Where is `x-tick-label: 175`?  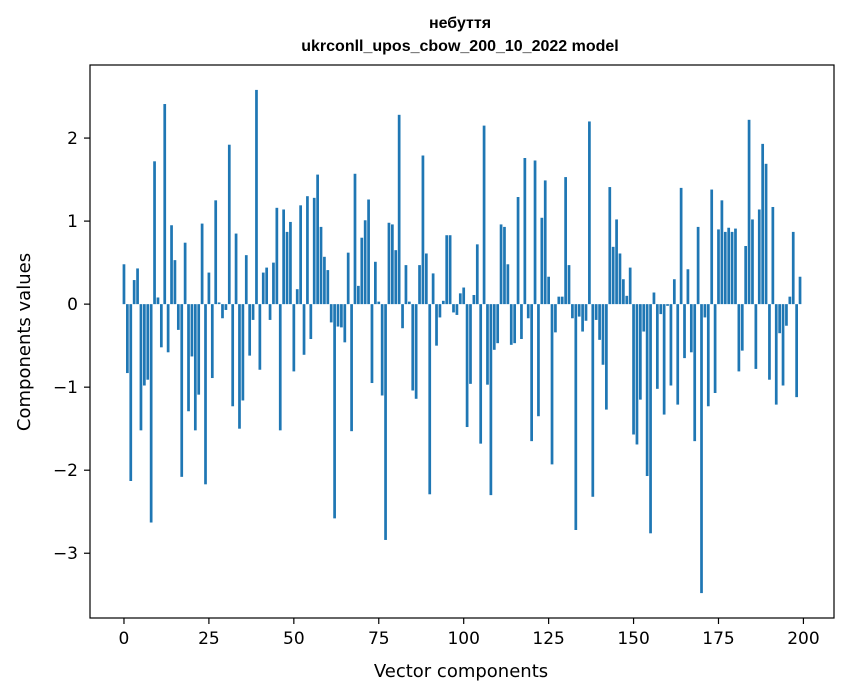 x-tick-label: 175 is located at coordinates (718, 639).